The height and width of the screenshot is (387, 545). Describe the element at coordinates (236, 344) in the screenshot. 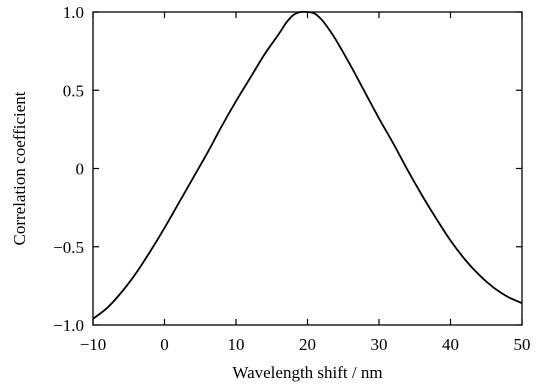

I see `x-tick-label: 10` at that location.